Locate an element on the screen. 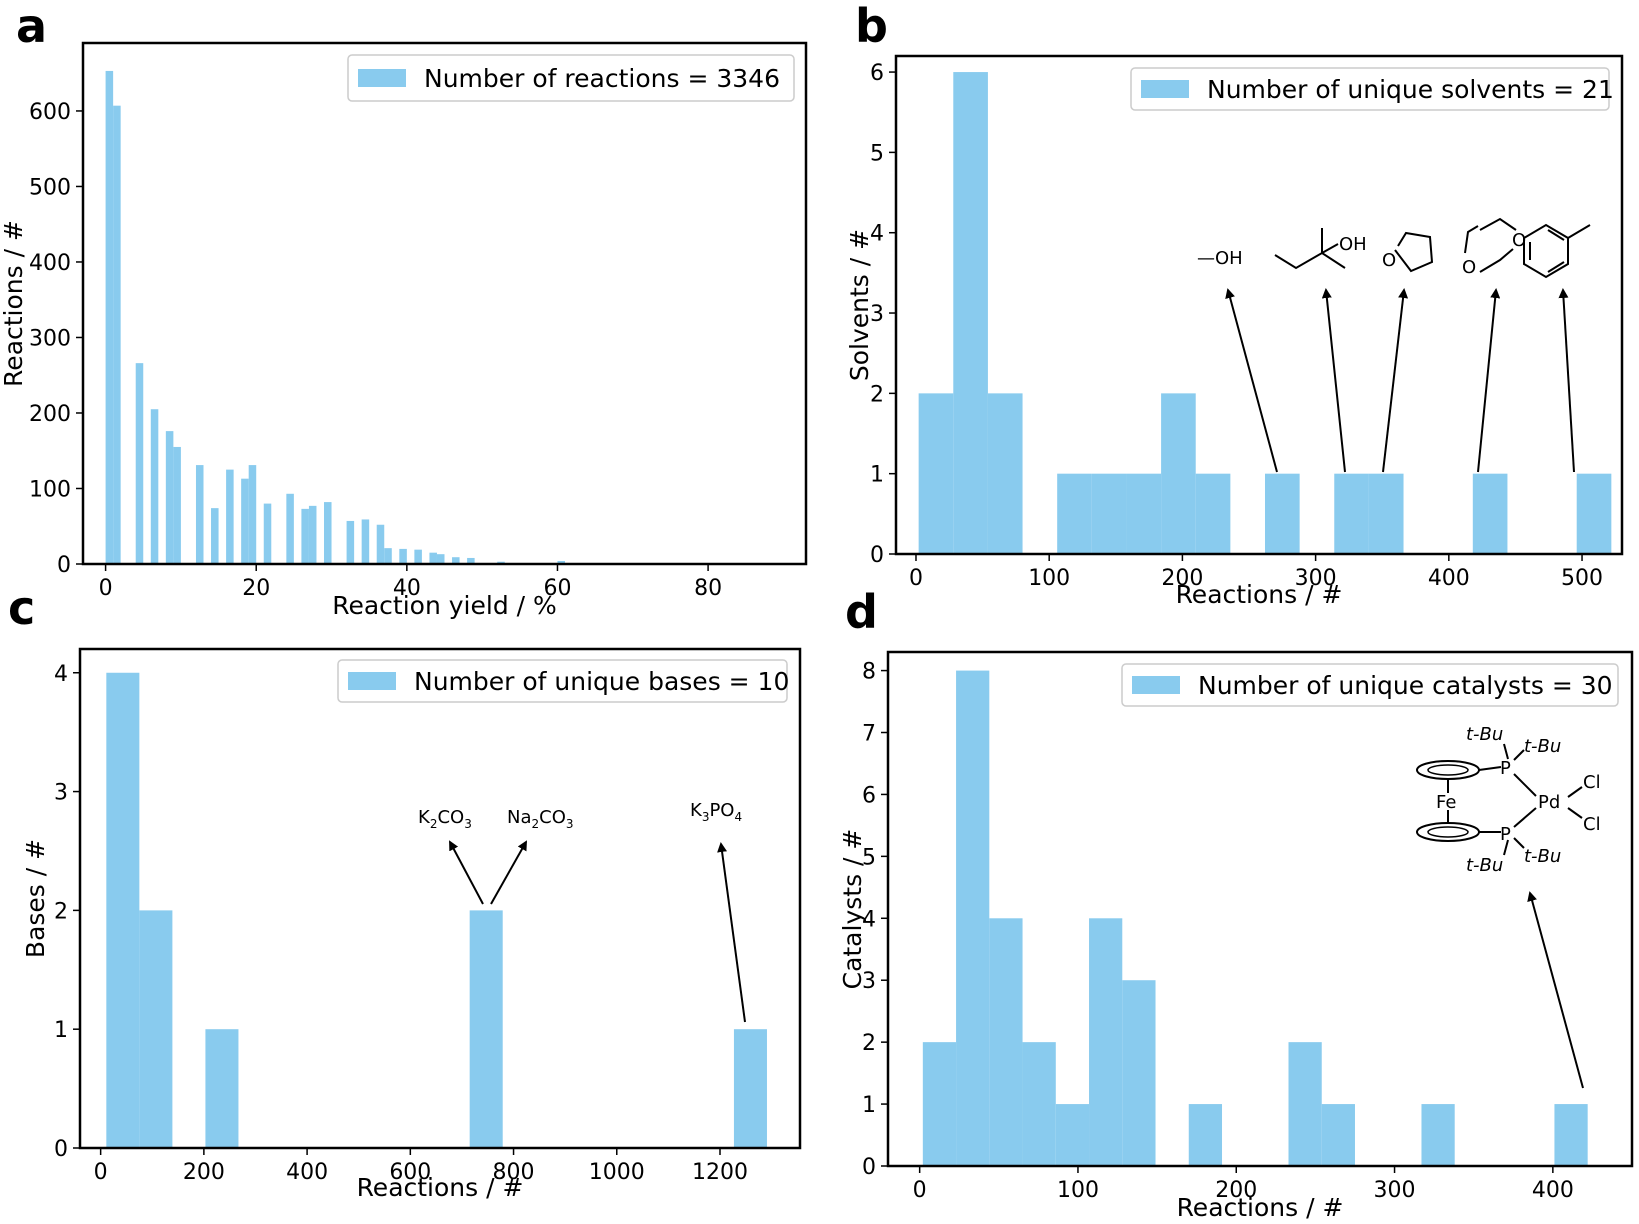  na2co3-label: Na2CO3 is located at coordinates (540, 819).